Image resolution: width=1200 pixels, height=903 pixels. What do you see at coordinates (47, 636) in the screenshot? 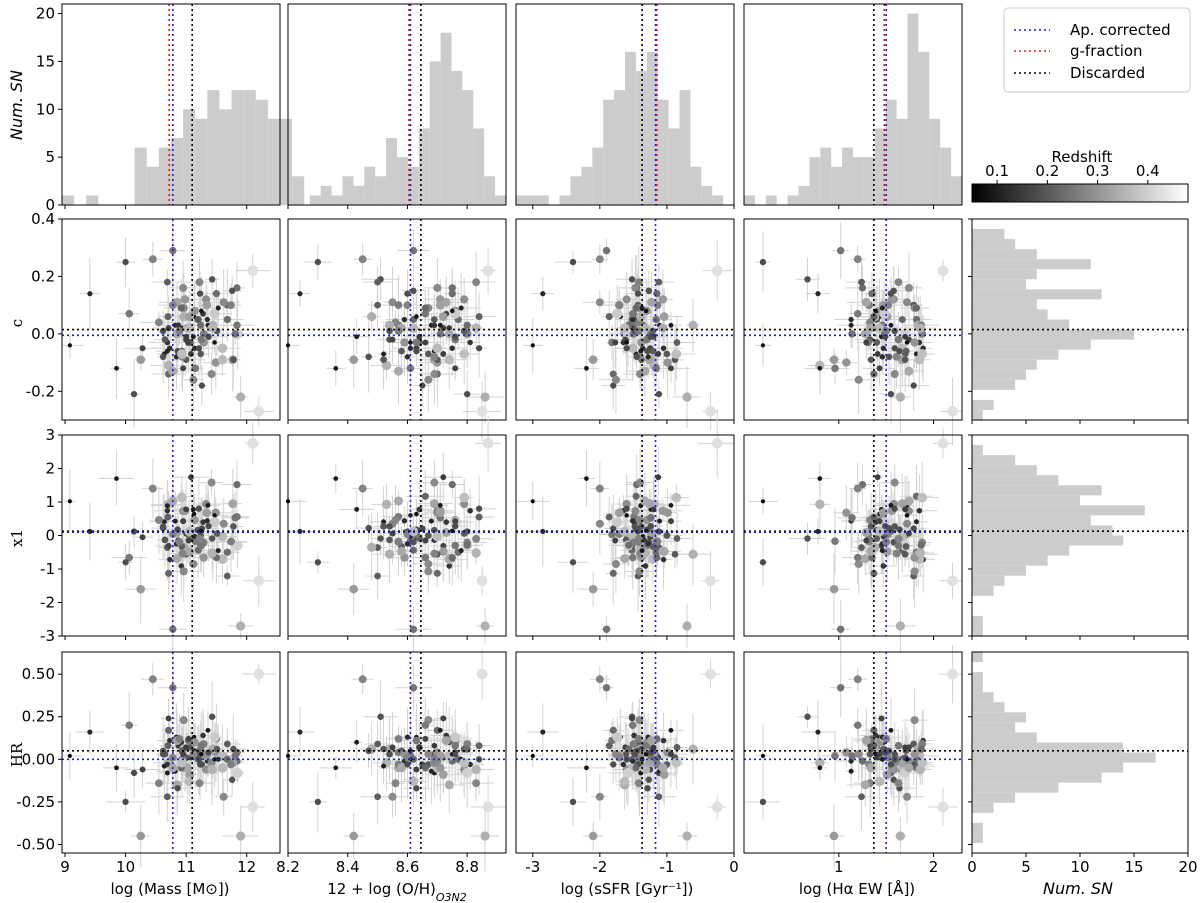
I see `y-tick-label: -3` at bounding box center [47, 636].